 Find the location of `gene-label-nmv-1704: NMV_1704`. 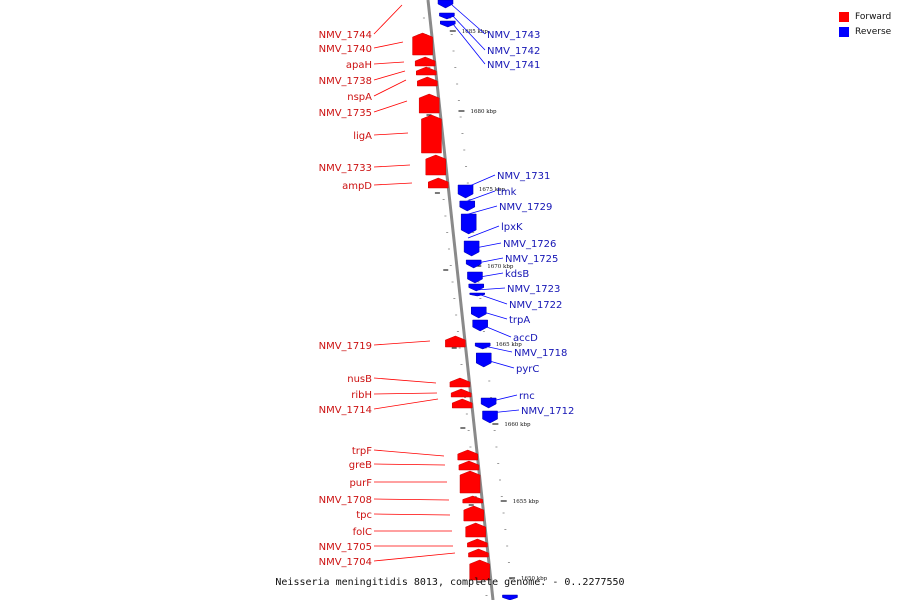

gene-label-nmv-1704: NMV_1704 is located at coordinates (345, 562).